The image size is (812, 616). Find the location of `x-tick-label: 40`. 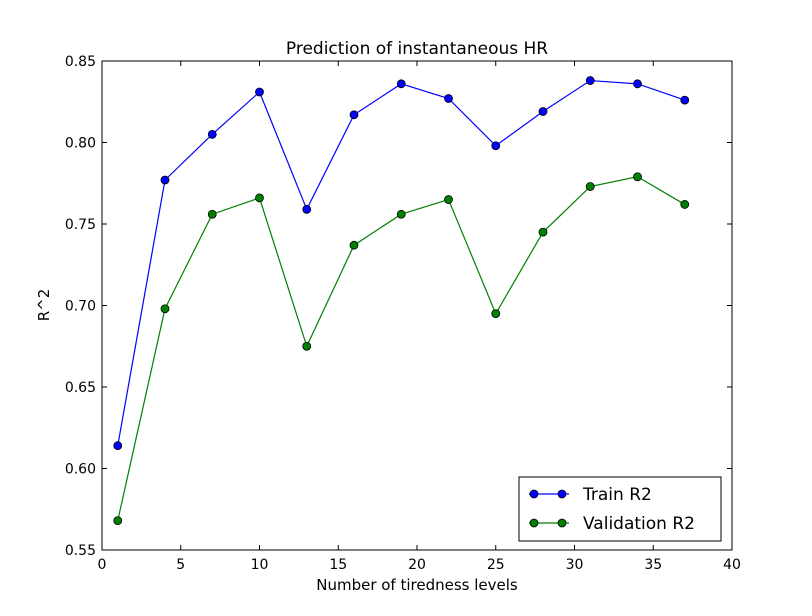

x-tick-label: 40 is located at coordinates (732, 565).